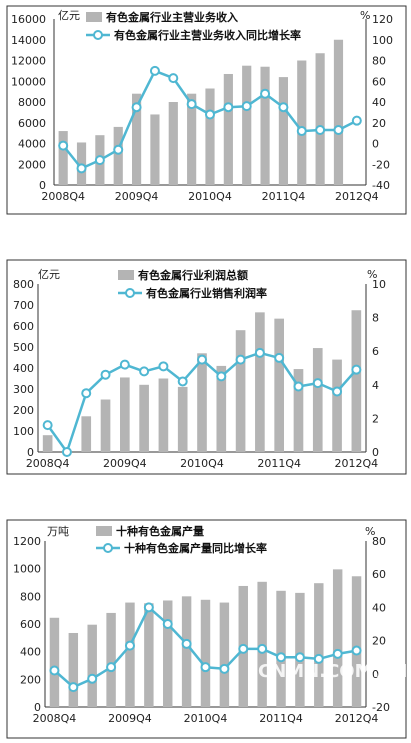 The image size is (411, 743). I want to click on right-tick-label: 120, so click(382, 19).